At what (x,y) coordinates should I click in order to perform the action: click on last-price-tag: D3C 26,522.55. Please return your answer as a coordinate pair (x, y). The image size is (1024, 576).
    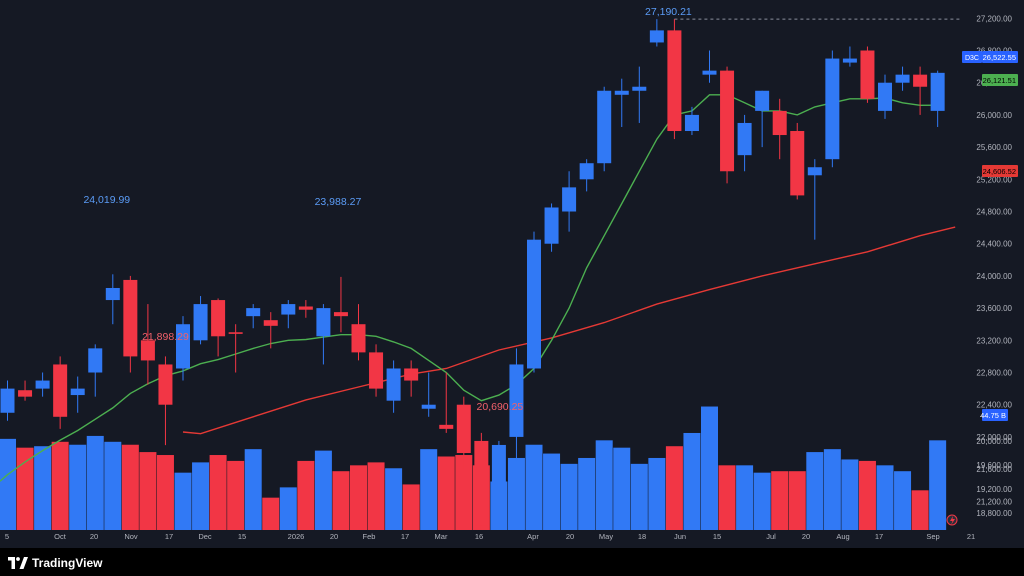
    Looking at the image, I should click on (990, 57).